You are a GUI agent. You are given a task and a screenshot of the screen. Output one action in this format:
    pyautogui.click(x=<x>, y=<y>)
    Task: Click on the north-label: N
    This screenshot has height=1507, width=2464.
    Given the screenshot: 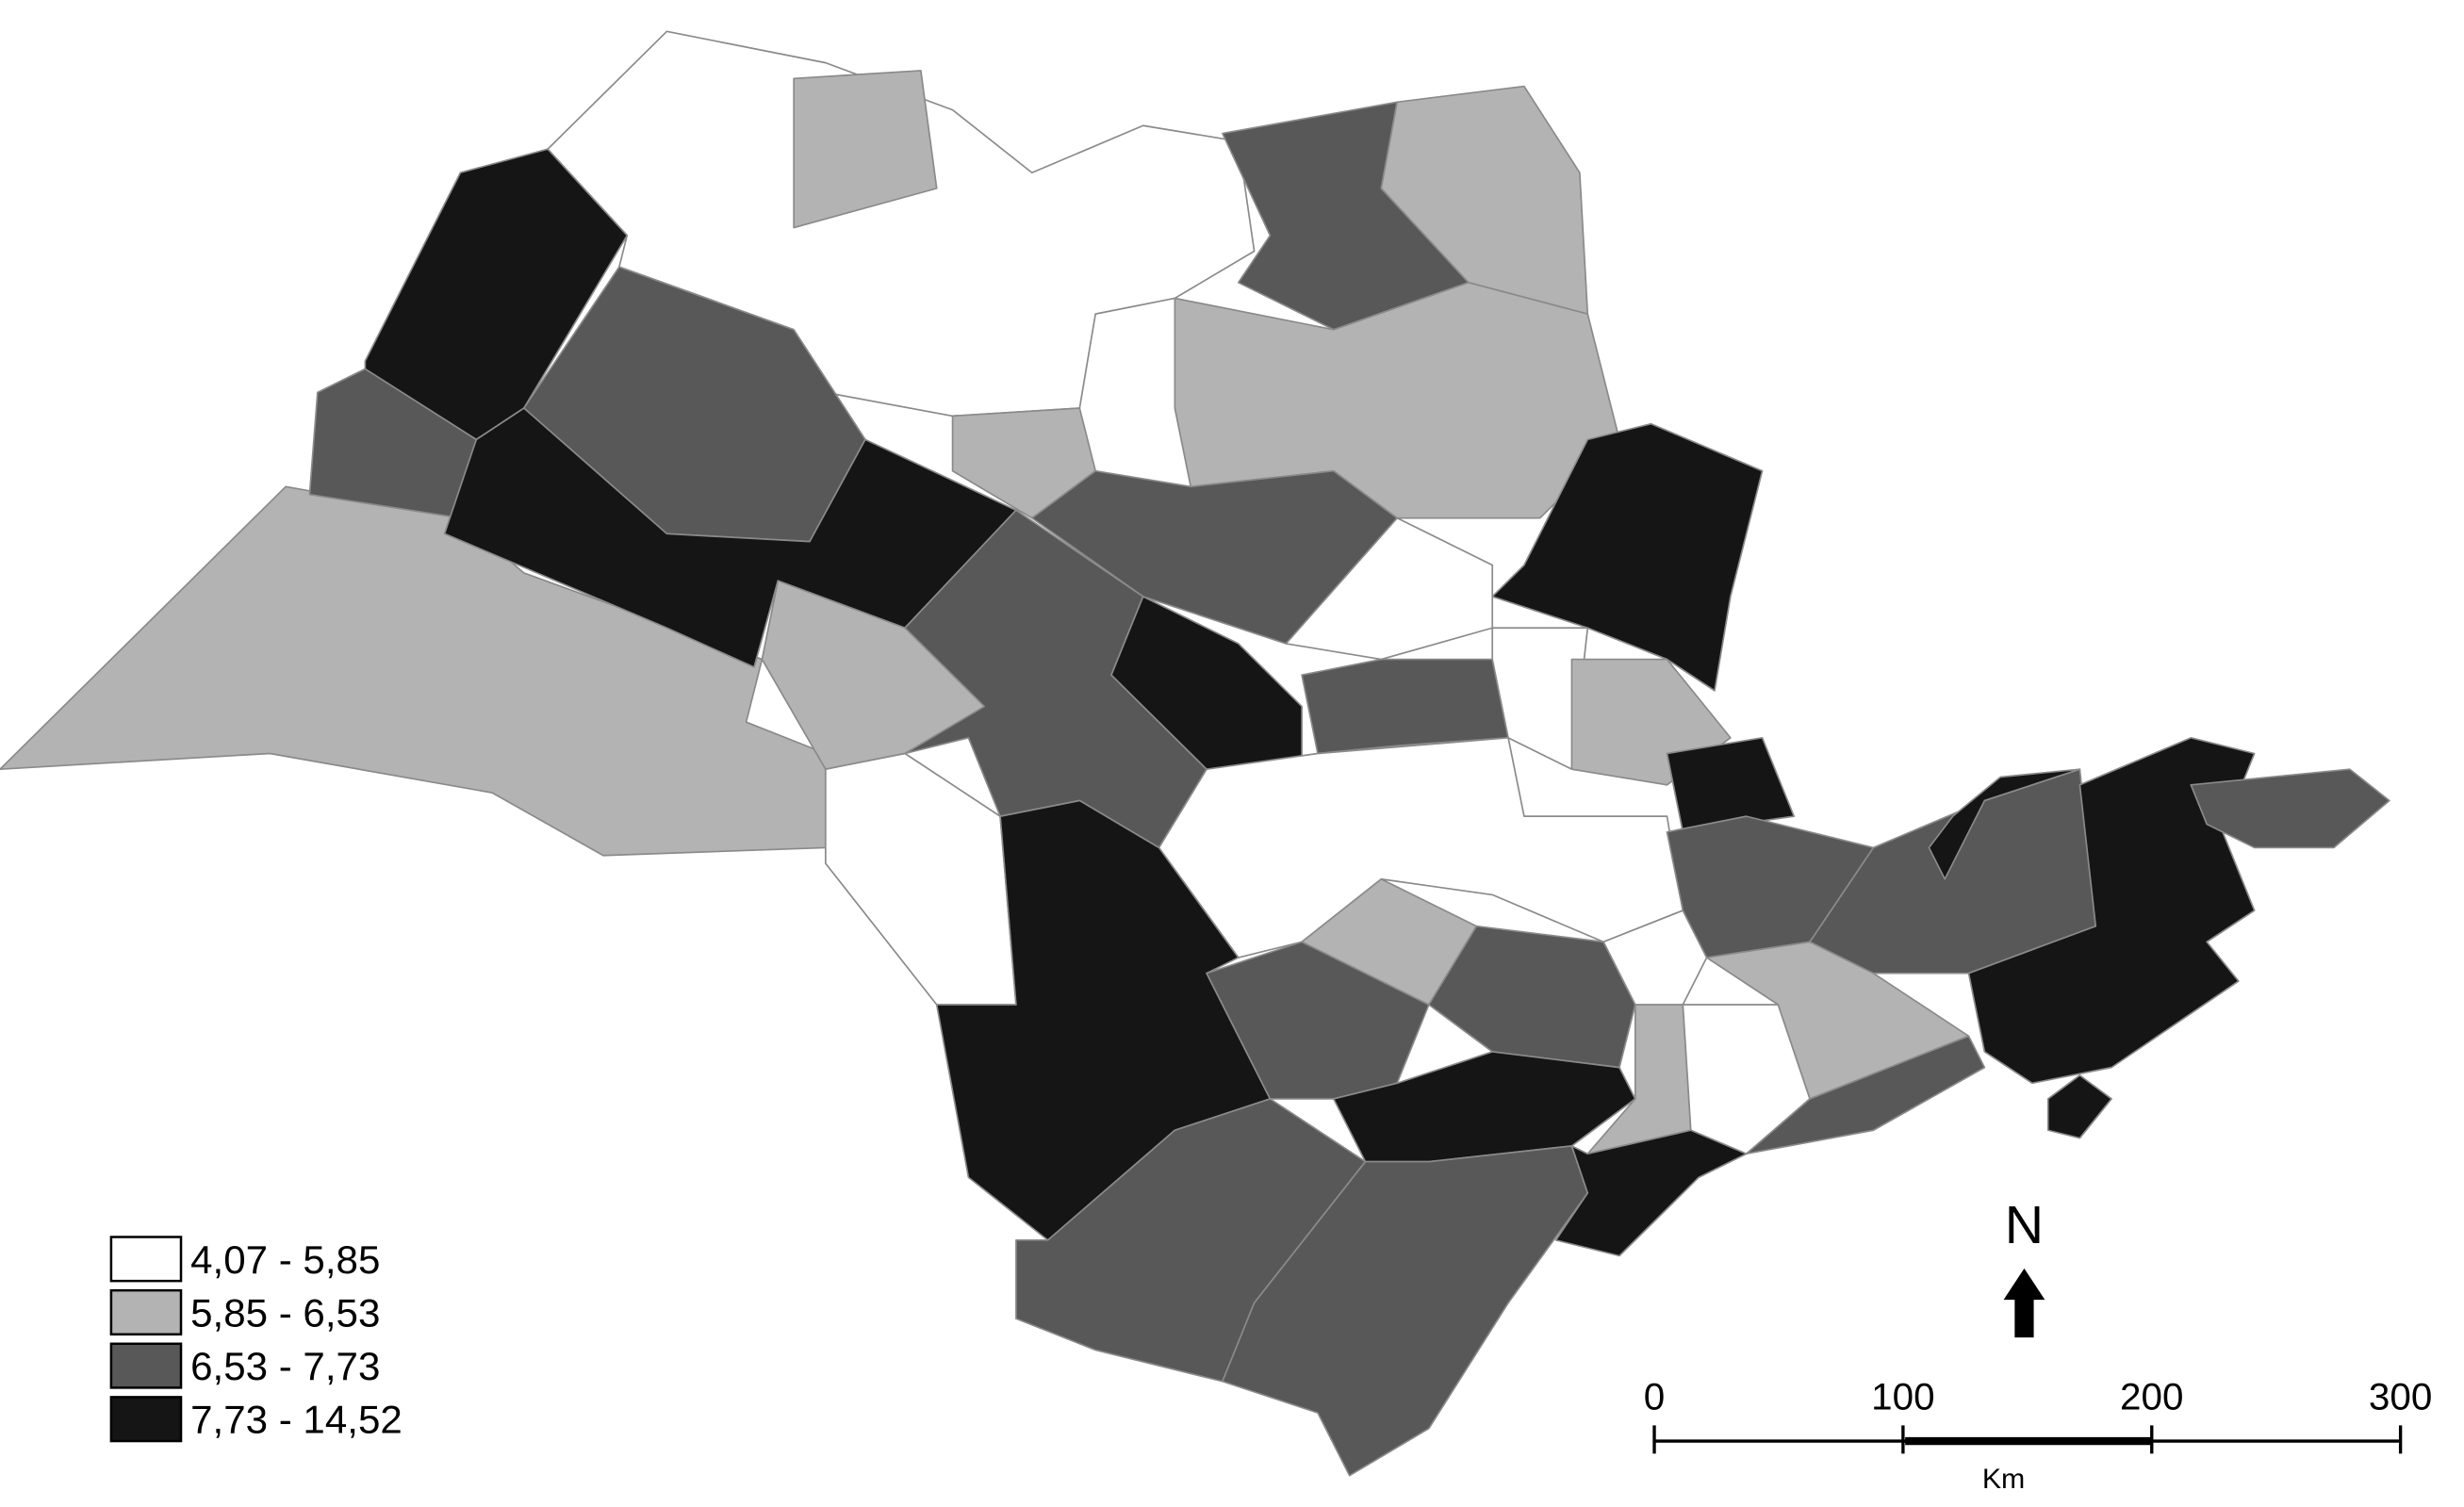 What is the action you would take?
    pyautogui.click(x=2024, y=1225)
    